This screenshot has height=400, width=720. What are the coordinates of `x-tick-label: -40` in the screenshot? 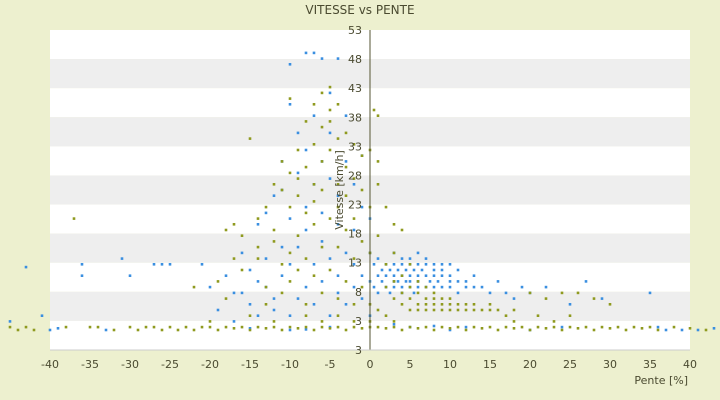 It's located at (50, 364).